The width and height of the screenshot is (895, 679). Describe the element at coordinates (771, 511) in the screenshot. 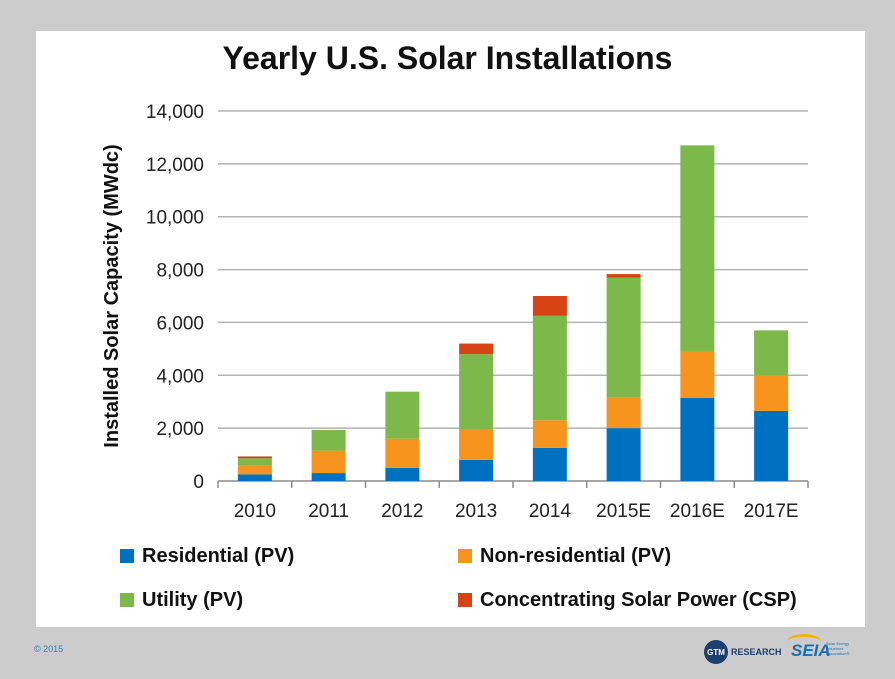

I see `x-tick-label: 2017E` at that location.